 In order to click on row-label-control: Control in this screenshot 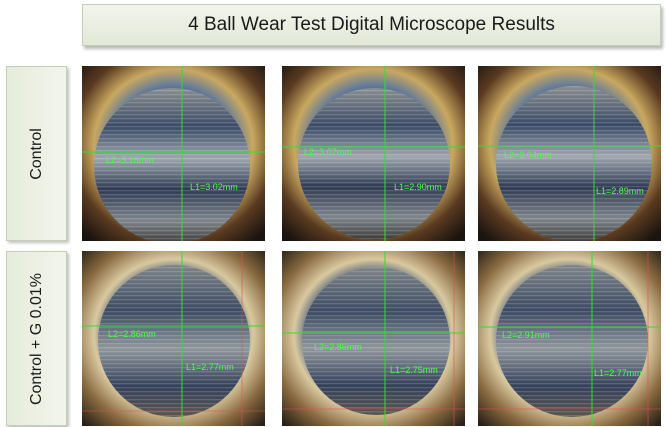, I will do `click(36, 153)`.